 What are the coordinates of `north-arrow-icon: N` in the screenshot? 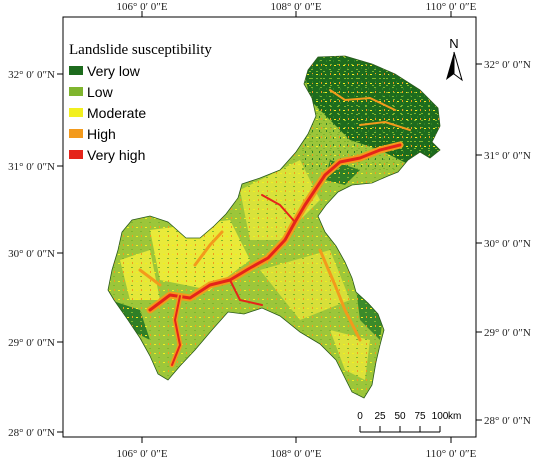 It's located at (454, 59).